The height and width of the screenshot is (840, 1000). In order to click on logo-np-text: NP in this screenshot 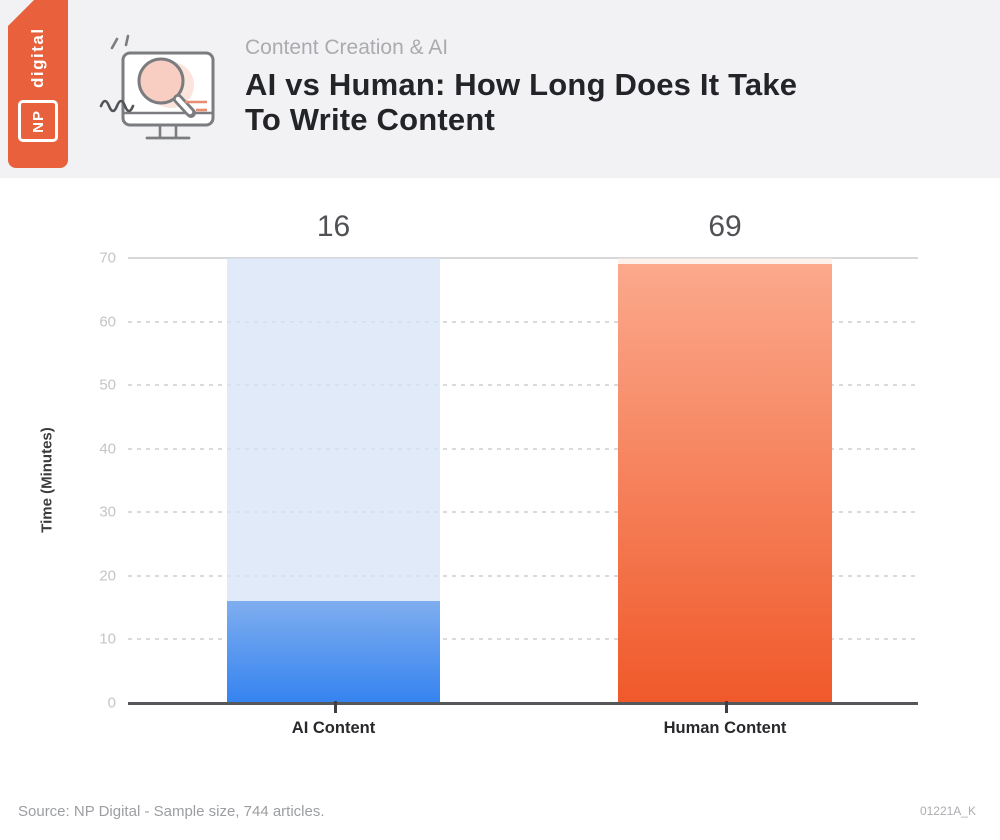, I will do `click(38, 121)`.